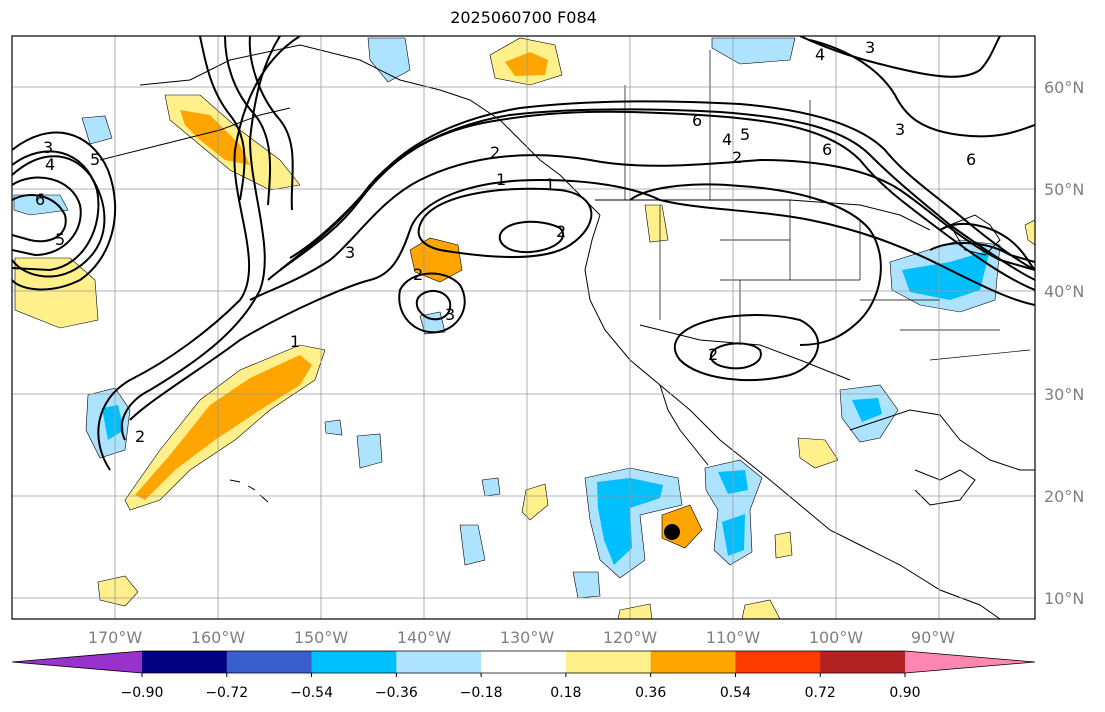 The width and height of the screenshot is (1105, 712). I want to click on lon-label: 90°W, so click(933, 637).